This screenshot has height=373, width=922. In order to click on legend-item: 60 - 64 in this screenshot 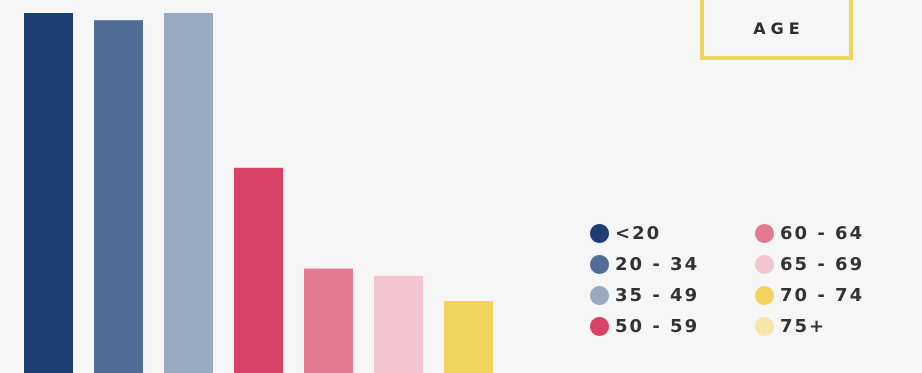, I will do `click(809, 233)`.